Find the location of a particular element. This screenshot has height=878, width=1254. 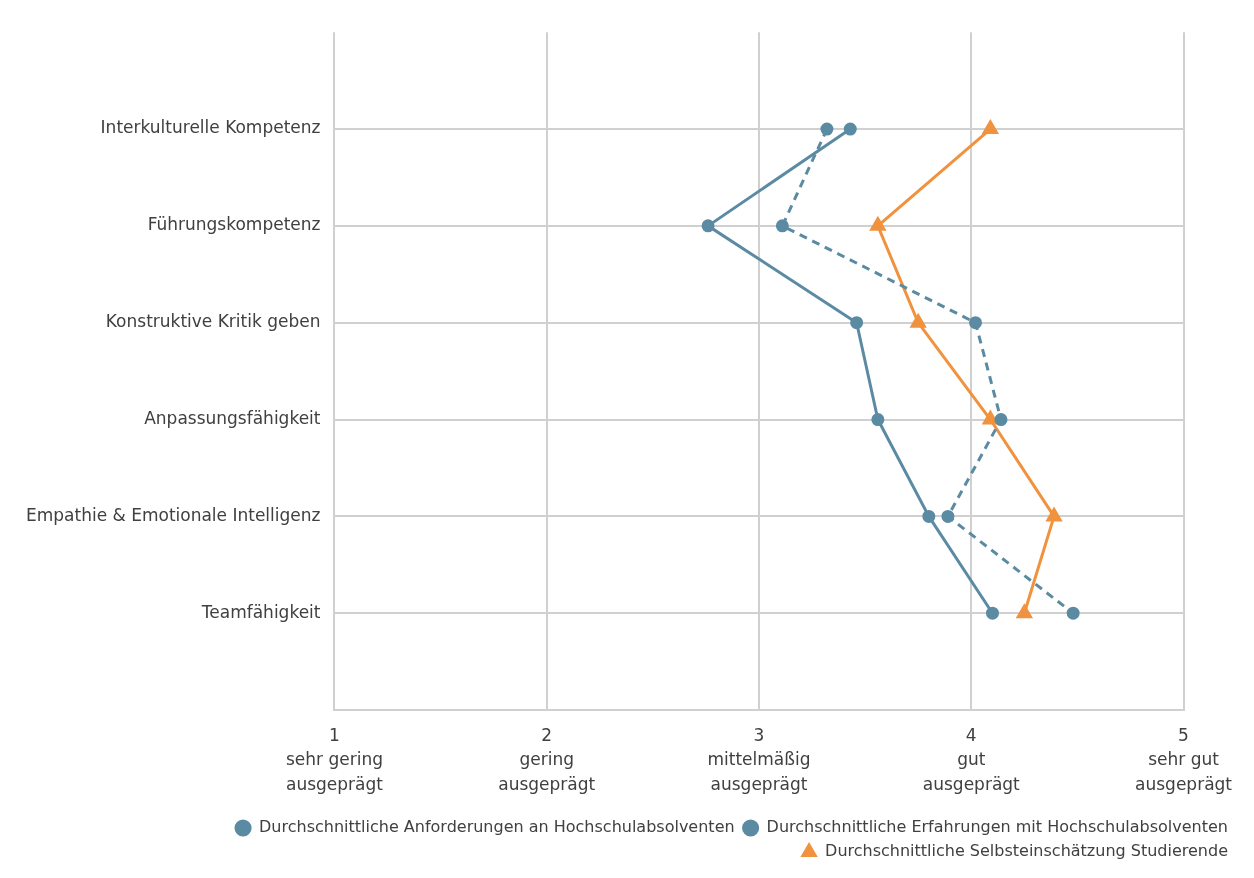

x-tick-label: 1 sehr gering ausgeprägt is located at coordinates (334, 759).